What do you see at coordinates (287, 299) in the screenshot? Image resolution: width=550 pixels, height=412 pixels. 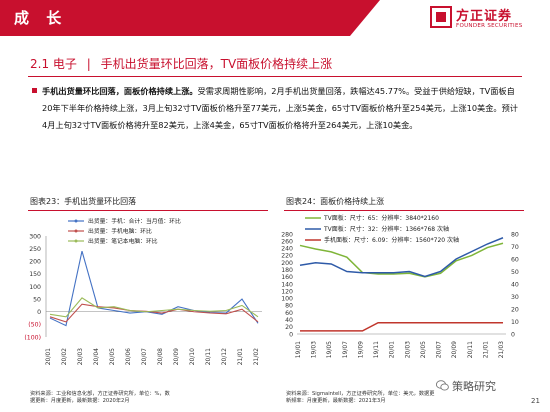 I see `y-left-tick-label: 100` at bounding box center [287, 299].